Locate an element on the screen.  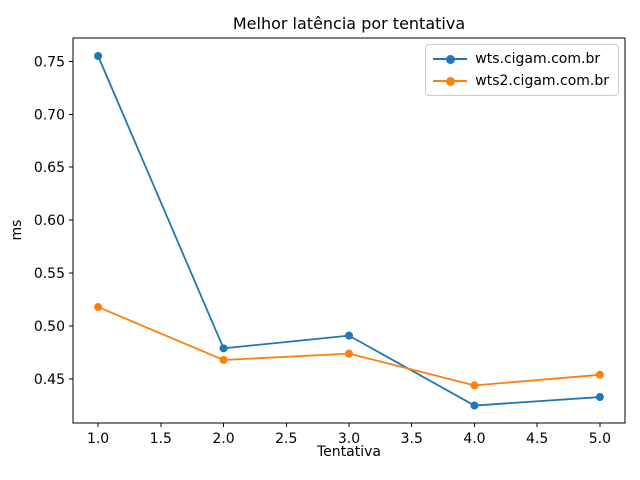
legend-entry: wts.cigam.com.br is located at coordinates (521, 59).